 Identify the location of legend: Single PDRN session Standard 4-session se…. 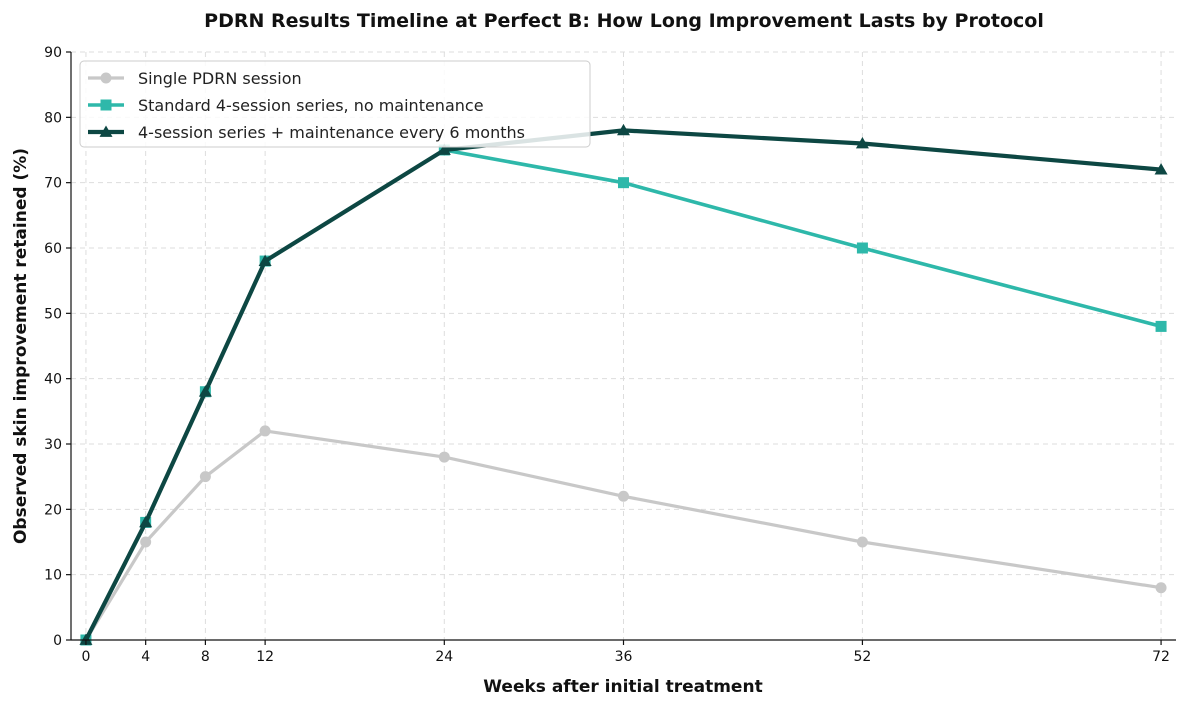
(335, 104).